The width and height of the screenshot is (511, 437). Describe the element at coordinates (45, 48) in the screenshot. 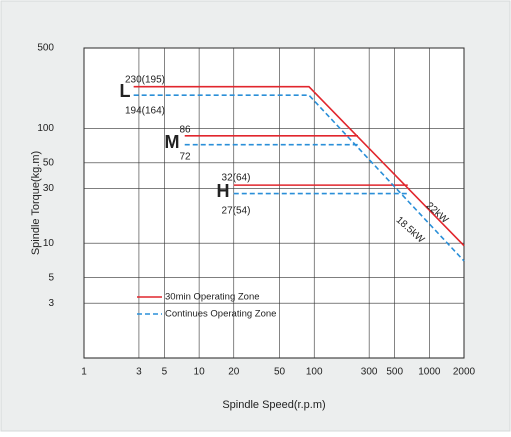

I see `y-tick-label: 500` at that location.